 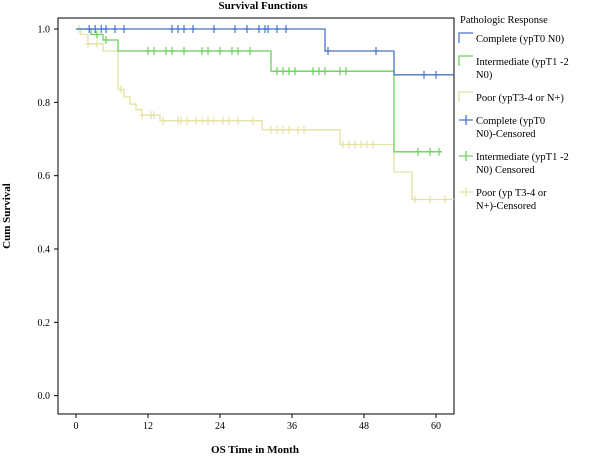 I want to click on x-tick-label: 24, so click(x=220, y=426).